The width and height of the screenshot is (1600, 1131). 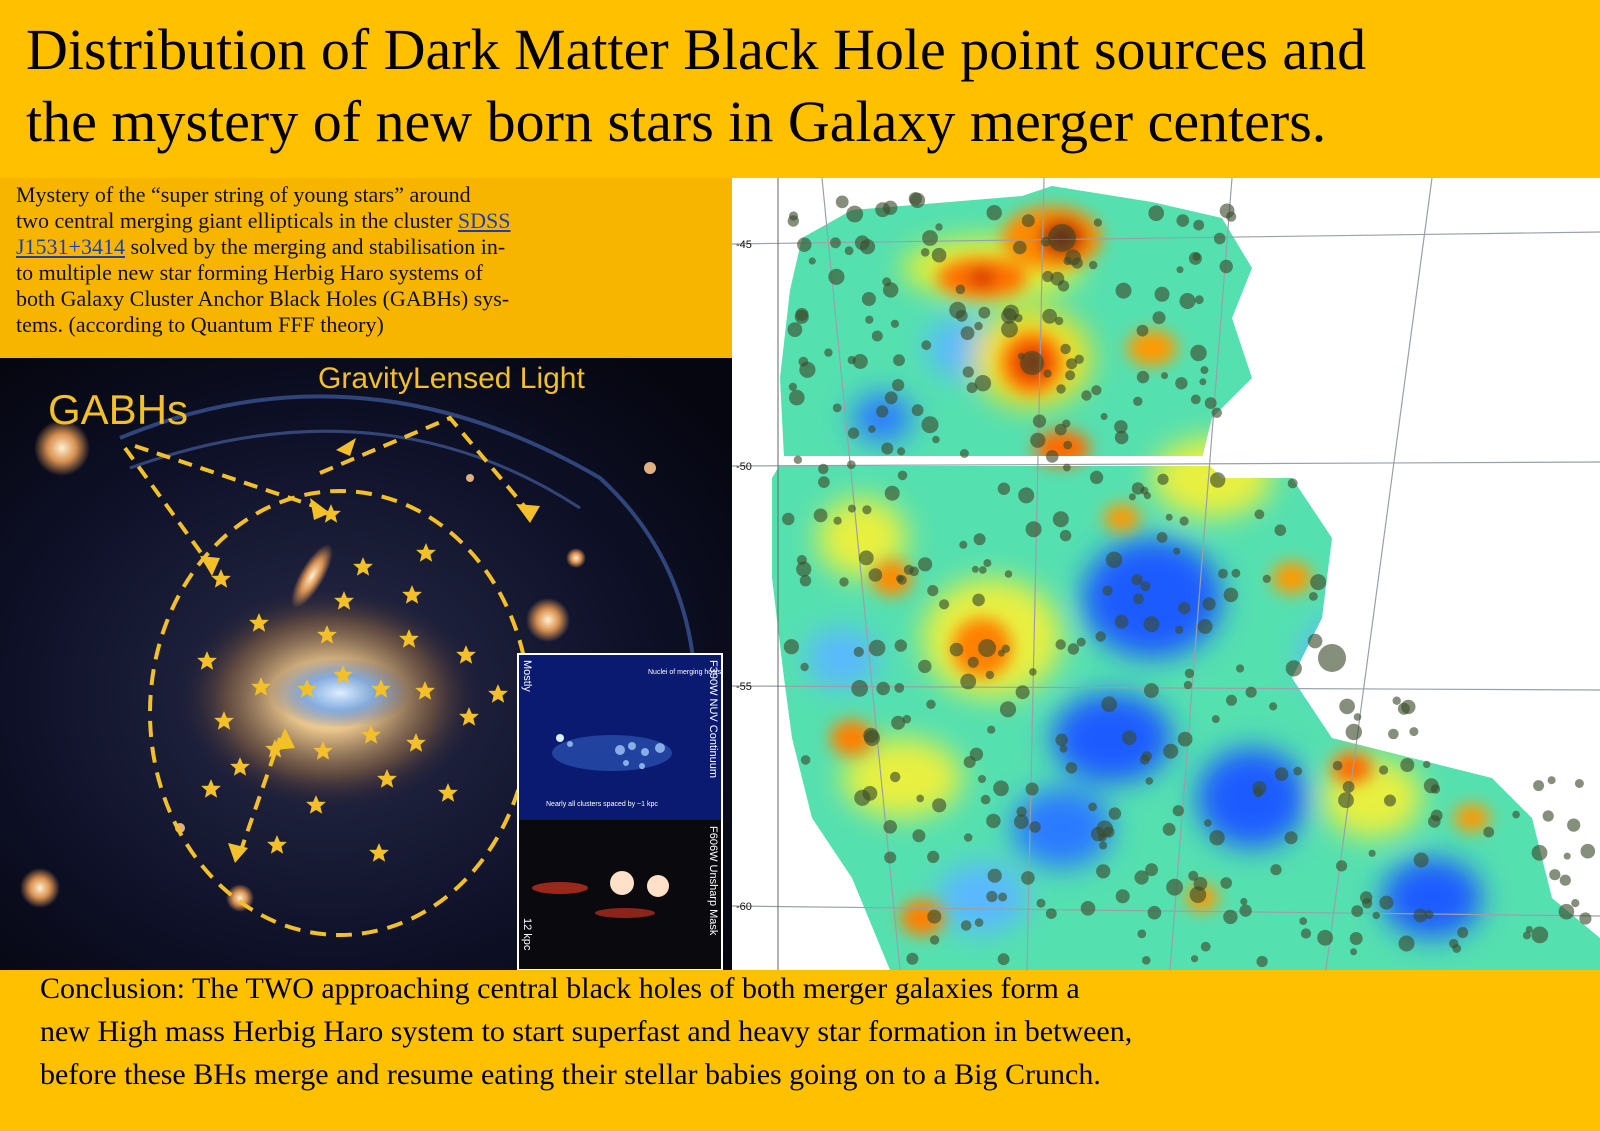 I want to click on dashed-arrows, so click(x=327, y=634).